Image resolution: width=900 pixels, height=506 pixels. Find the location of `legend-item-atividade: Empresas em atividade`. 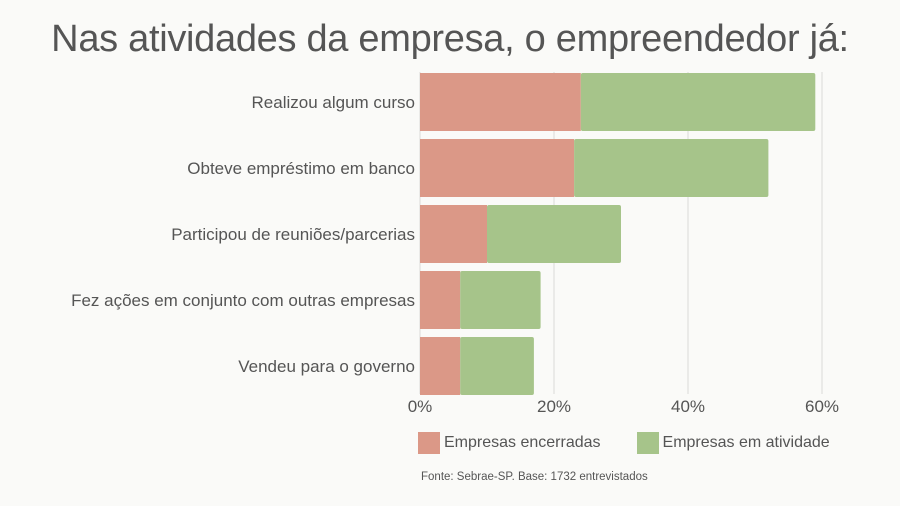

legend-item-atividade: Empresas em atividade is located at coordinates (733, 443).